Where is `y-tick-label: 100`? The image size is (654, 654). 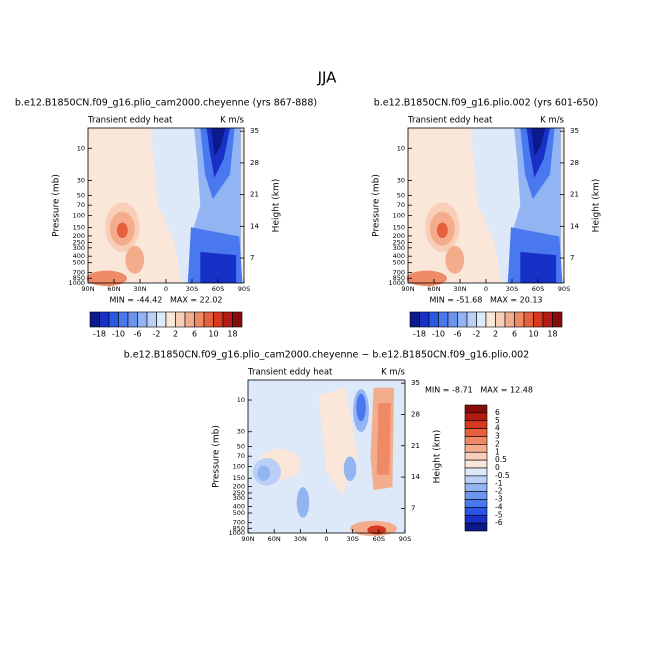 y-tick-label: 100 is located at coordinates (79, 216).